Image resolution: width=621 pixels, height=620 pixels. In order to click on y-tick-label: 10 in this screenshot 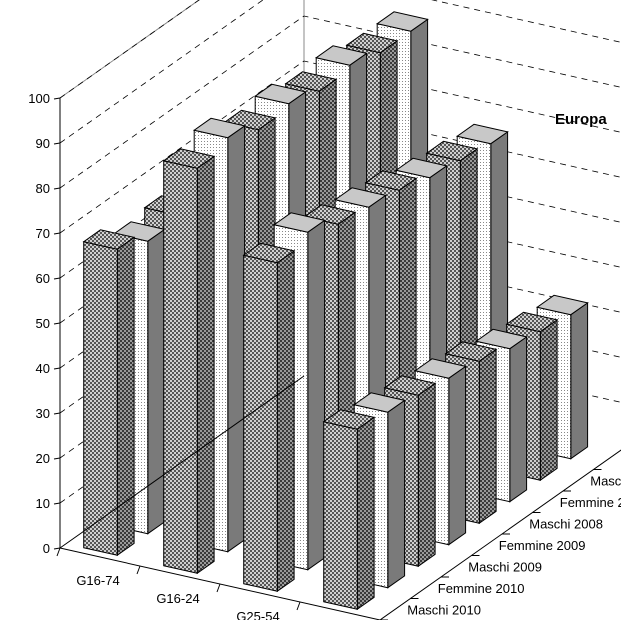, I will do `click(43, 503)`.